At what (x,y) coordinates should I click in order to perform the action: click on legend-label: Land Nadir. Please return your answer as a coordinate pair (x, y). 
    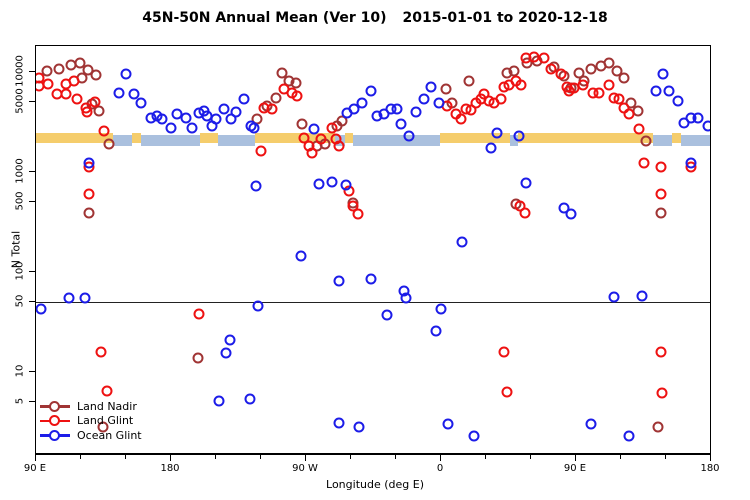
    Looking at the image, I should click on (107, 406).